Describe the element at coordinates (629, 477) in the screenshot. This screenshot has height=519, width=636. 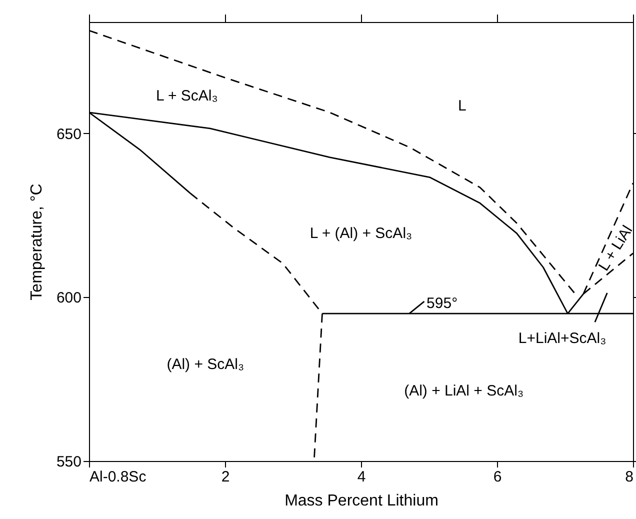
I see `x-tick-label: 8` at that location.